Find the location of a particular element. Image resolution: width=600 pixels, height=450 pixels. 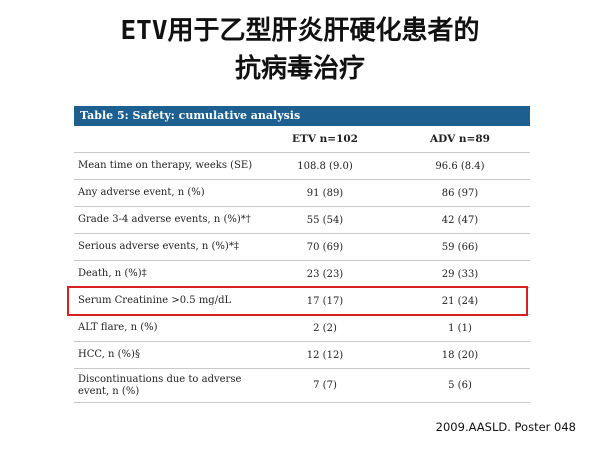

table-row: Death, n (%)‡ 23 (23) 29 (33) is located at coordinates (302, 274).